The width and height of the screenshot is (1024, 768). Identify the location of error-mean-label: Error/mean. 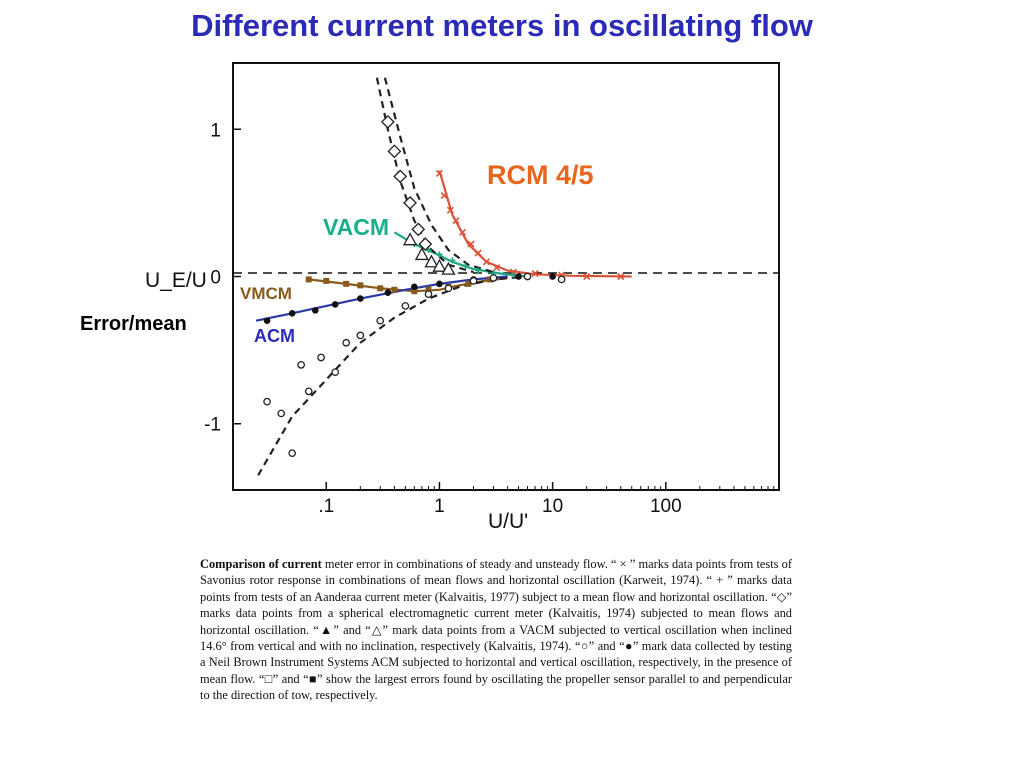
(133, 324).